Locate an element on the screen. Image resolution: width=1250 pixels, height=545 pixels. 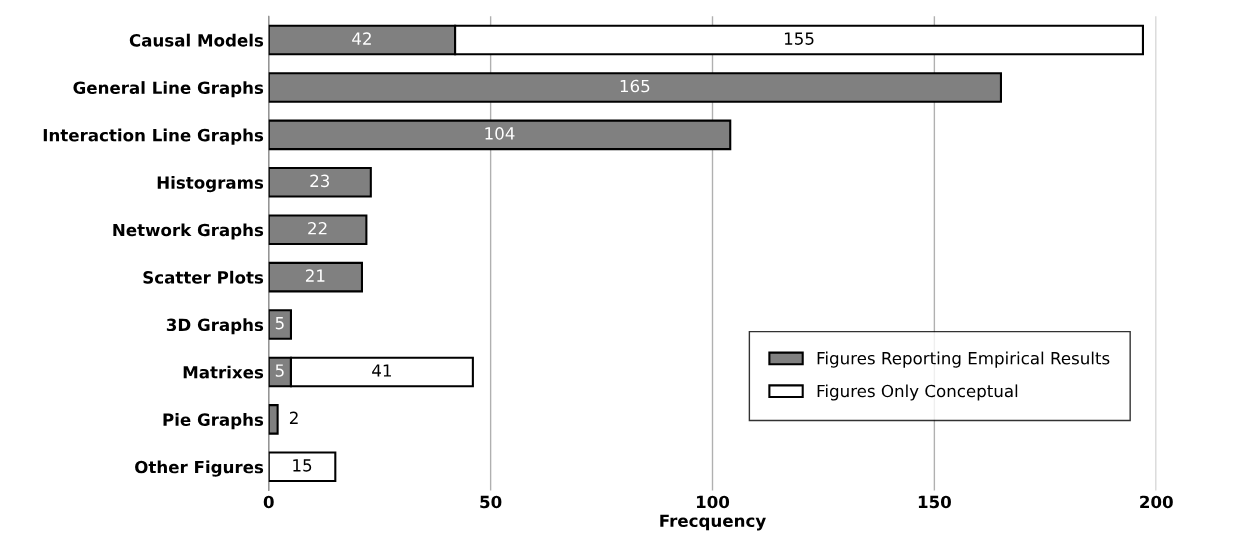
y-tick-label: Causal Models is located at coordinates (196, 40).